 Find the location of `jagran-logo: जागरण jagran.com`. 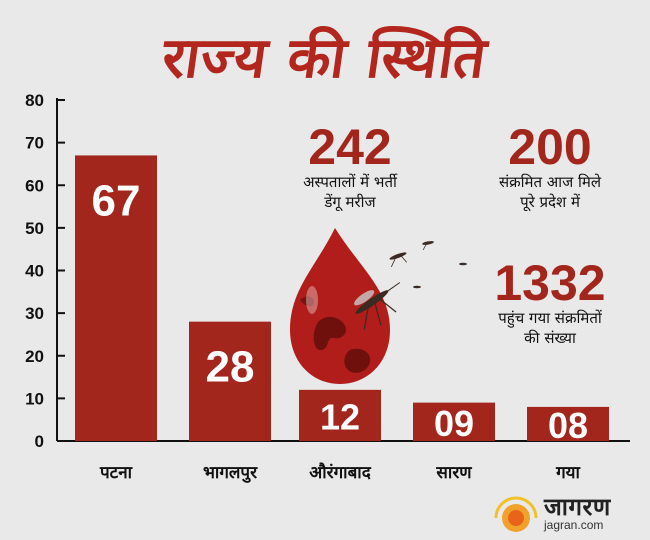

jagran-logo: जागरण jagran.com is located at coordinates (567, 512).